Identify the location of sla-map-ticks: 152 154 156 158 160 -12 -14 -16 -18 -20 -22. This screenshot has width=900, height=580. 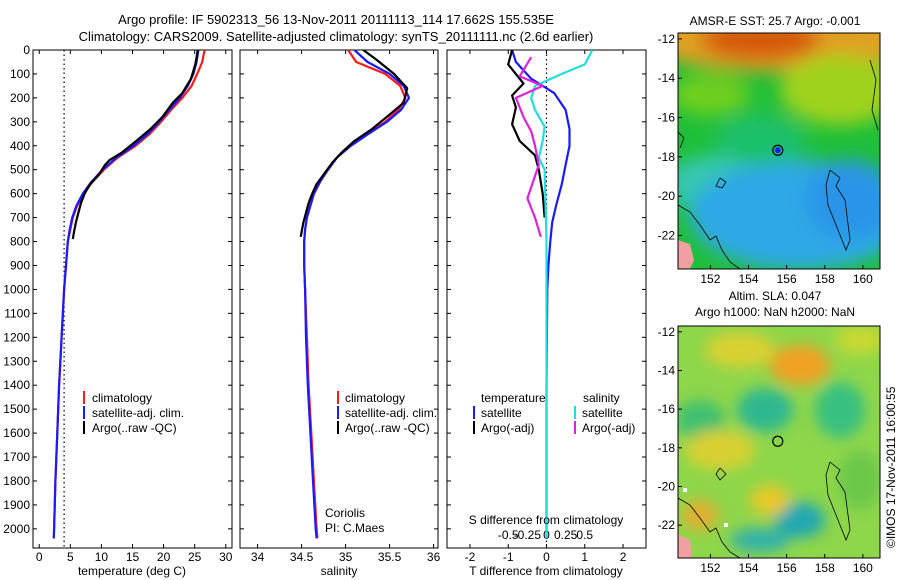
(766, 450).